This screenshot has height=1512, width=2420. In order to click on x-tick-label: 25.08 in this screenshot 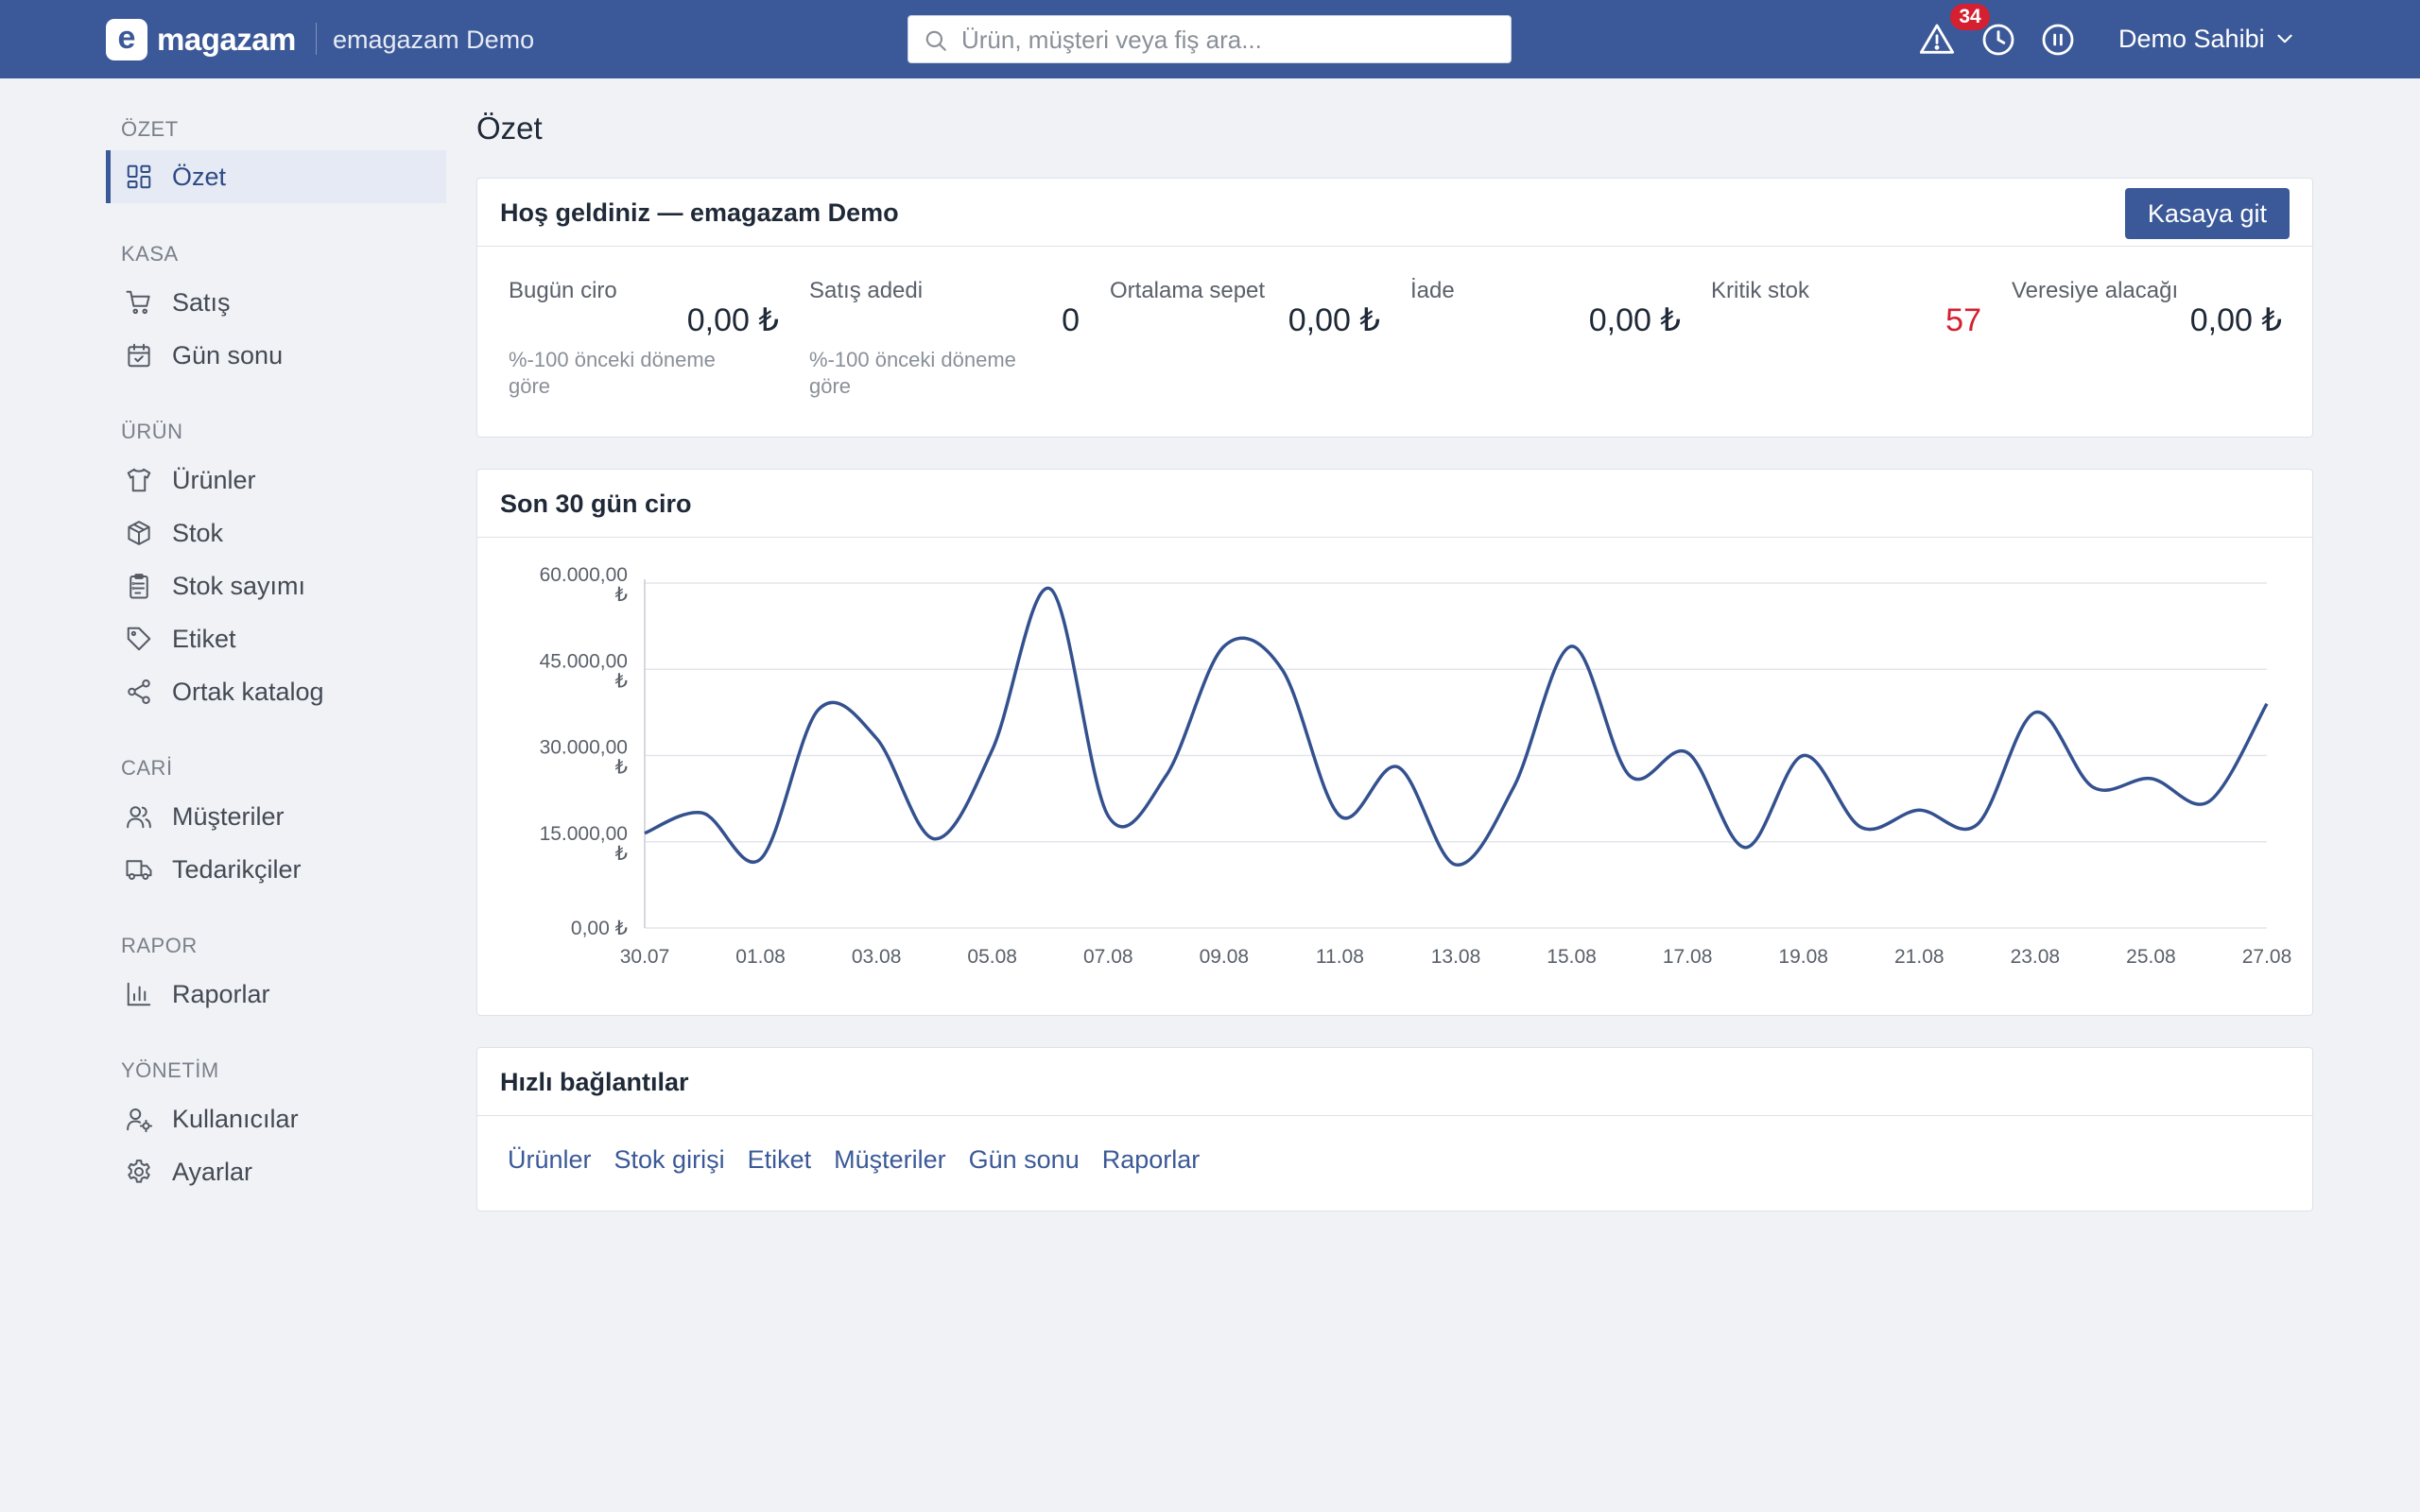, I will do `click(2151, 957)`.